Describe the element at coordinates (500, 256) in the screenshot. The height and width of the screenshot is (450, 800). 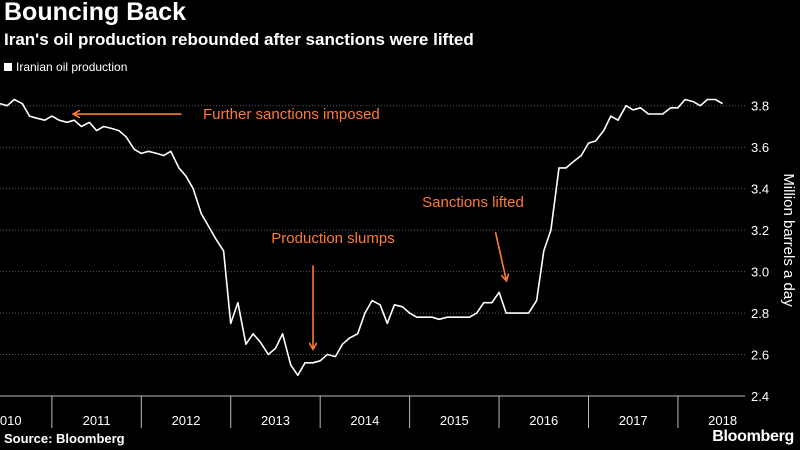
I see `annotation-arrow` at that location.